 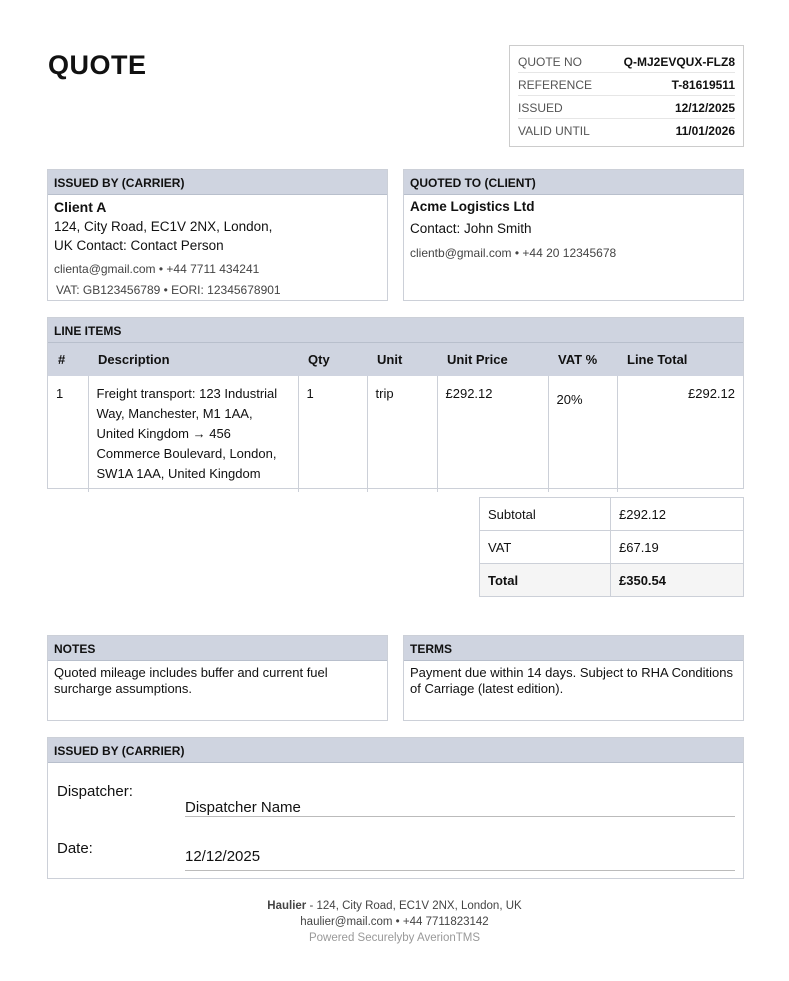 What do you see at coordinates (573, 182) in the screenshot?
I see `client-heading: QUOTED TO (CLIENT)` at bounding box center [573, 182].